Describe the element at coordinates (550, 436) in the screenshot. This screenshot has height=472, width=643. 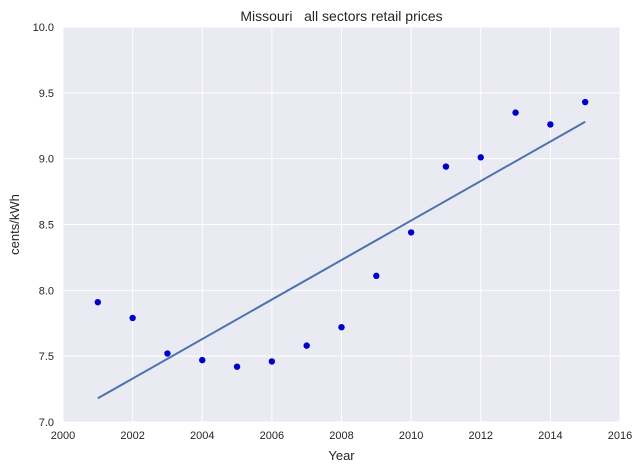
I see `x-tick-label: 2014` at that location.